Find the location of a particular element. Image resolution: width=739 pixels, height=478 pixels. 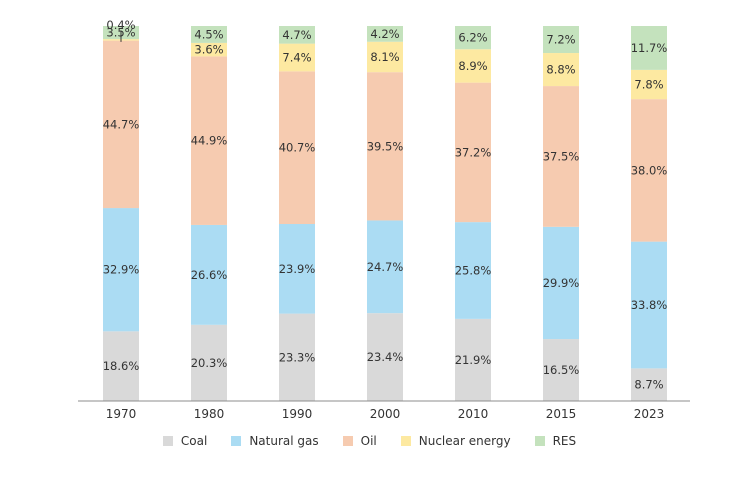

legend-item-coal: Coal is located at coordinates (185, 441).